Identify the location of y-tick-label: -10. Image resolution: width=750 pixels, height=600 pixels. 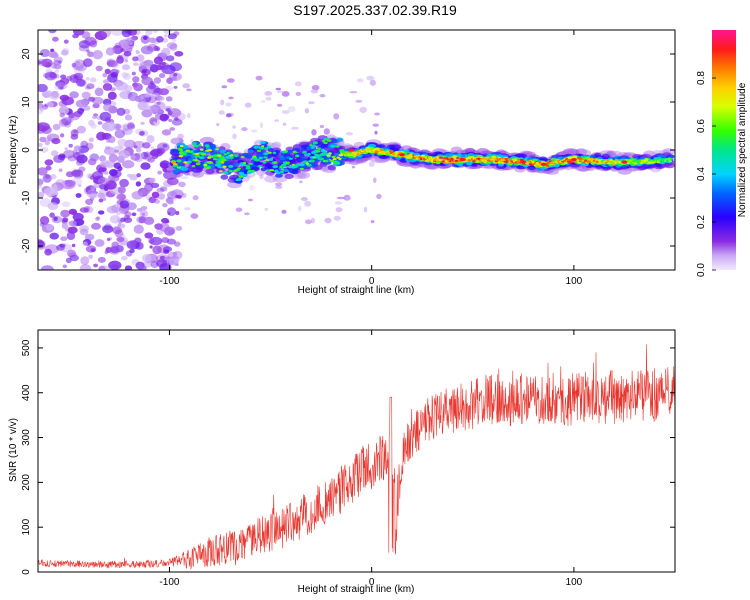
(26, 197).